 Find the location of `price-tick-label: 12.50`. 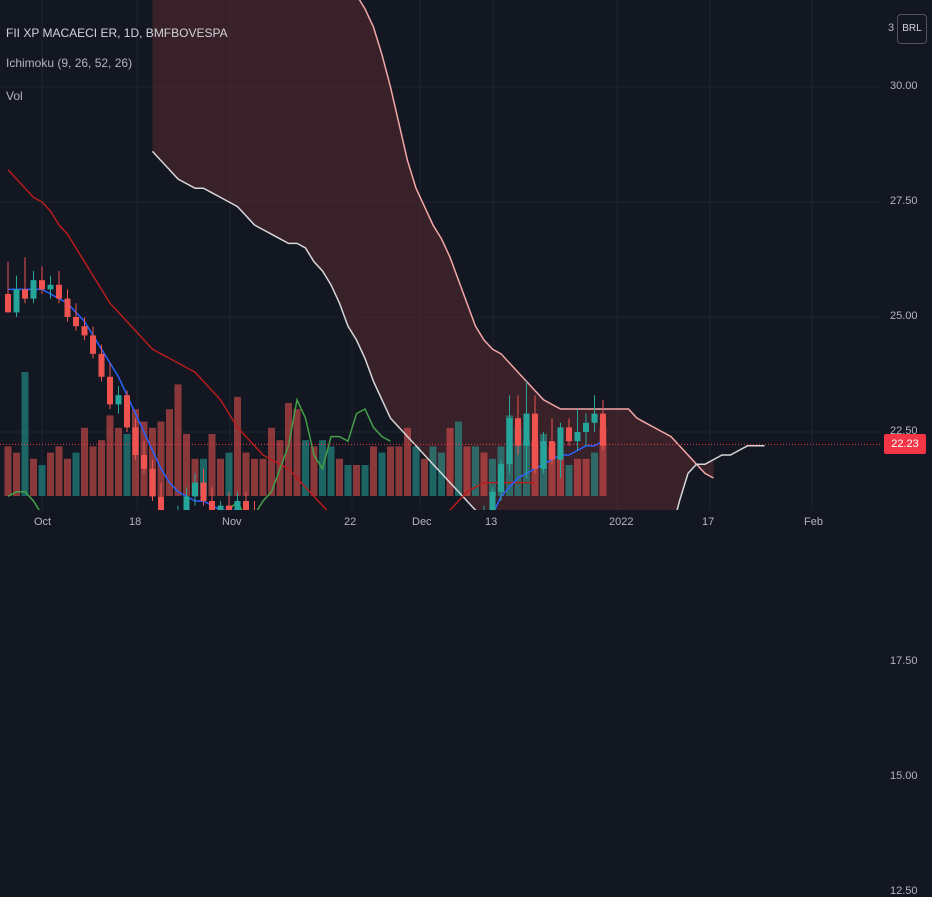

price-tick-label: 12.50 is located at coordinates (904, 891).